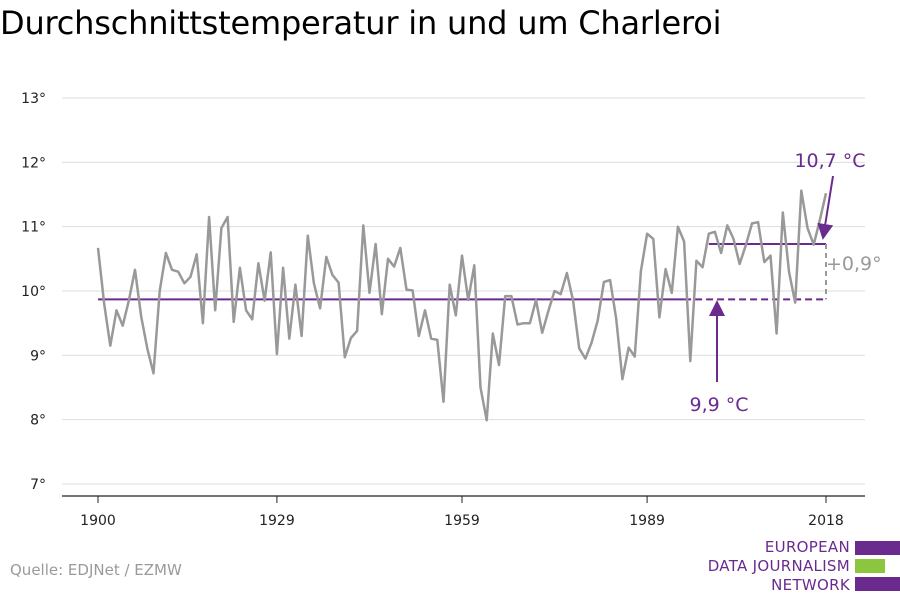  What do you see at coordinates (462, 272) in the screenshot?
I see `reference-lines` at bounding box center [462, 272].